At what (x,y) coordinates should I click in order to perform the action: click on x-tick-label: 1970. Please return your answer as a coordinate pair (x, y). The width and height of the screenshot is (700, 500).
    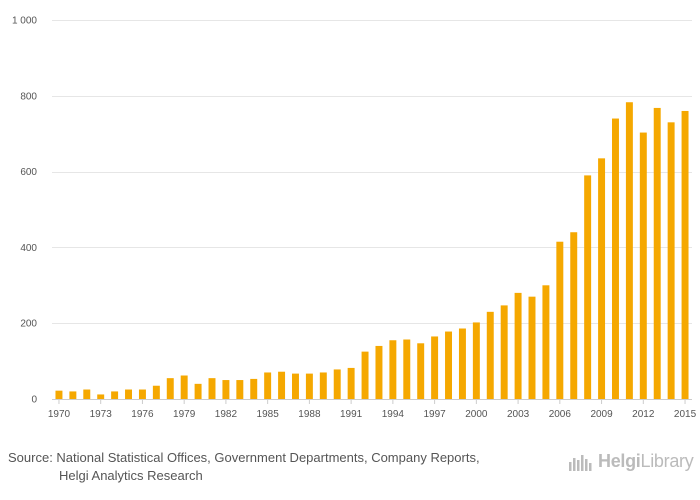
    Looking at the image, I should click on (59, 414).